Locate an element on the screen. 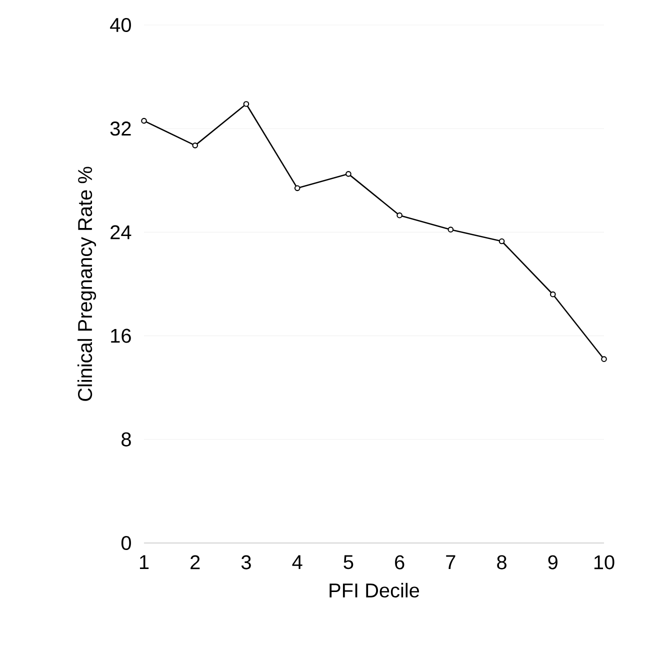 The height and width of the screenshot is (663, 654). x-tick-label: 7 is located at coordinates (451, 562).